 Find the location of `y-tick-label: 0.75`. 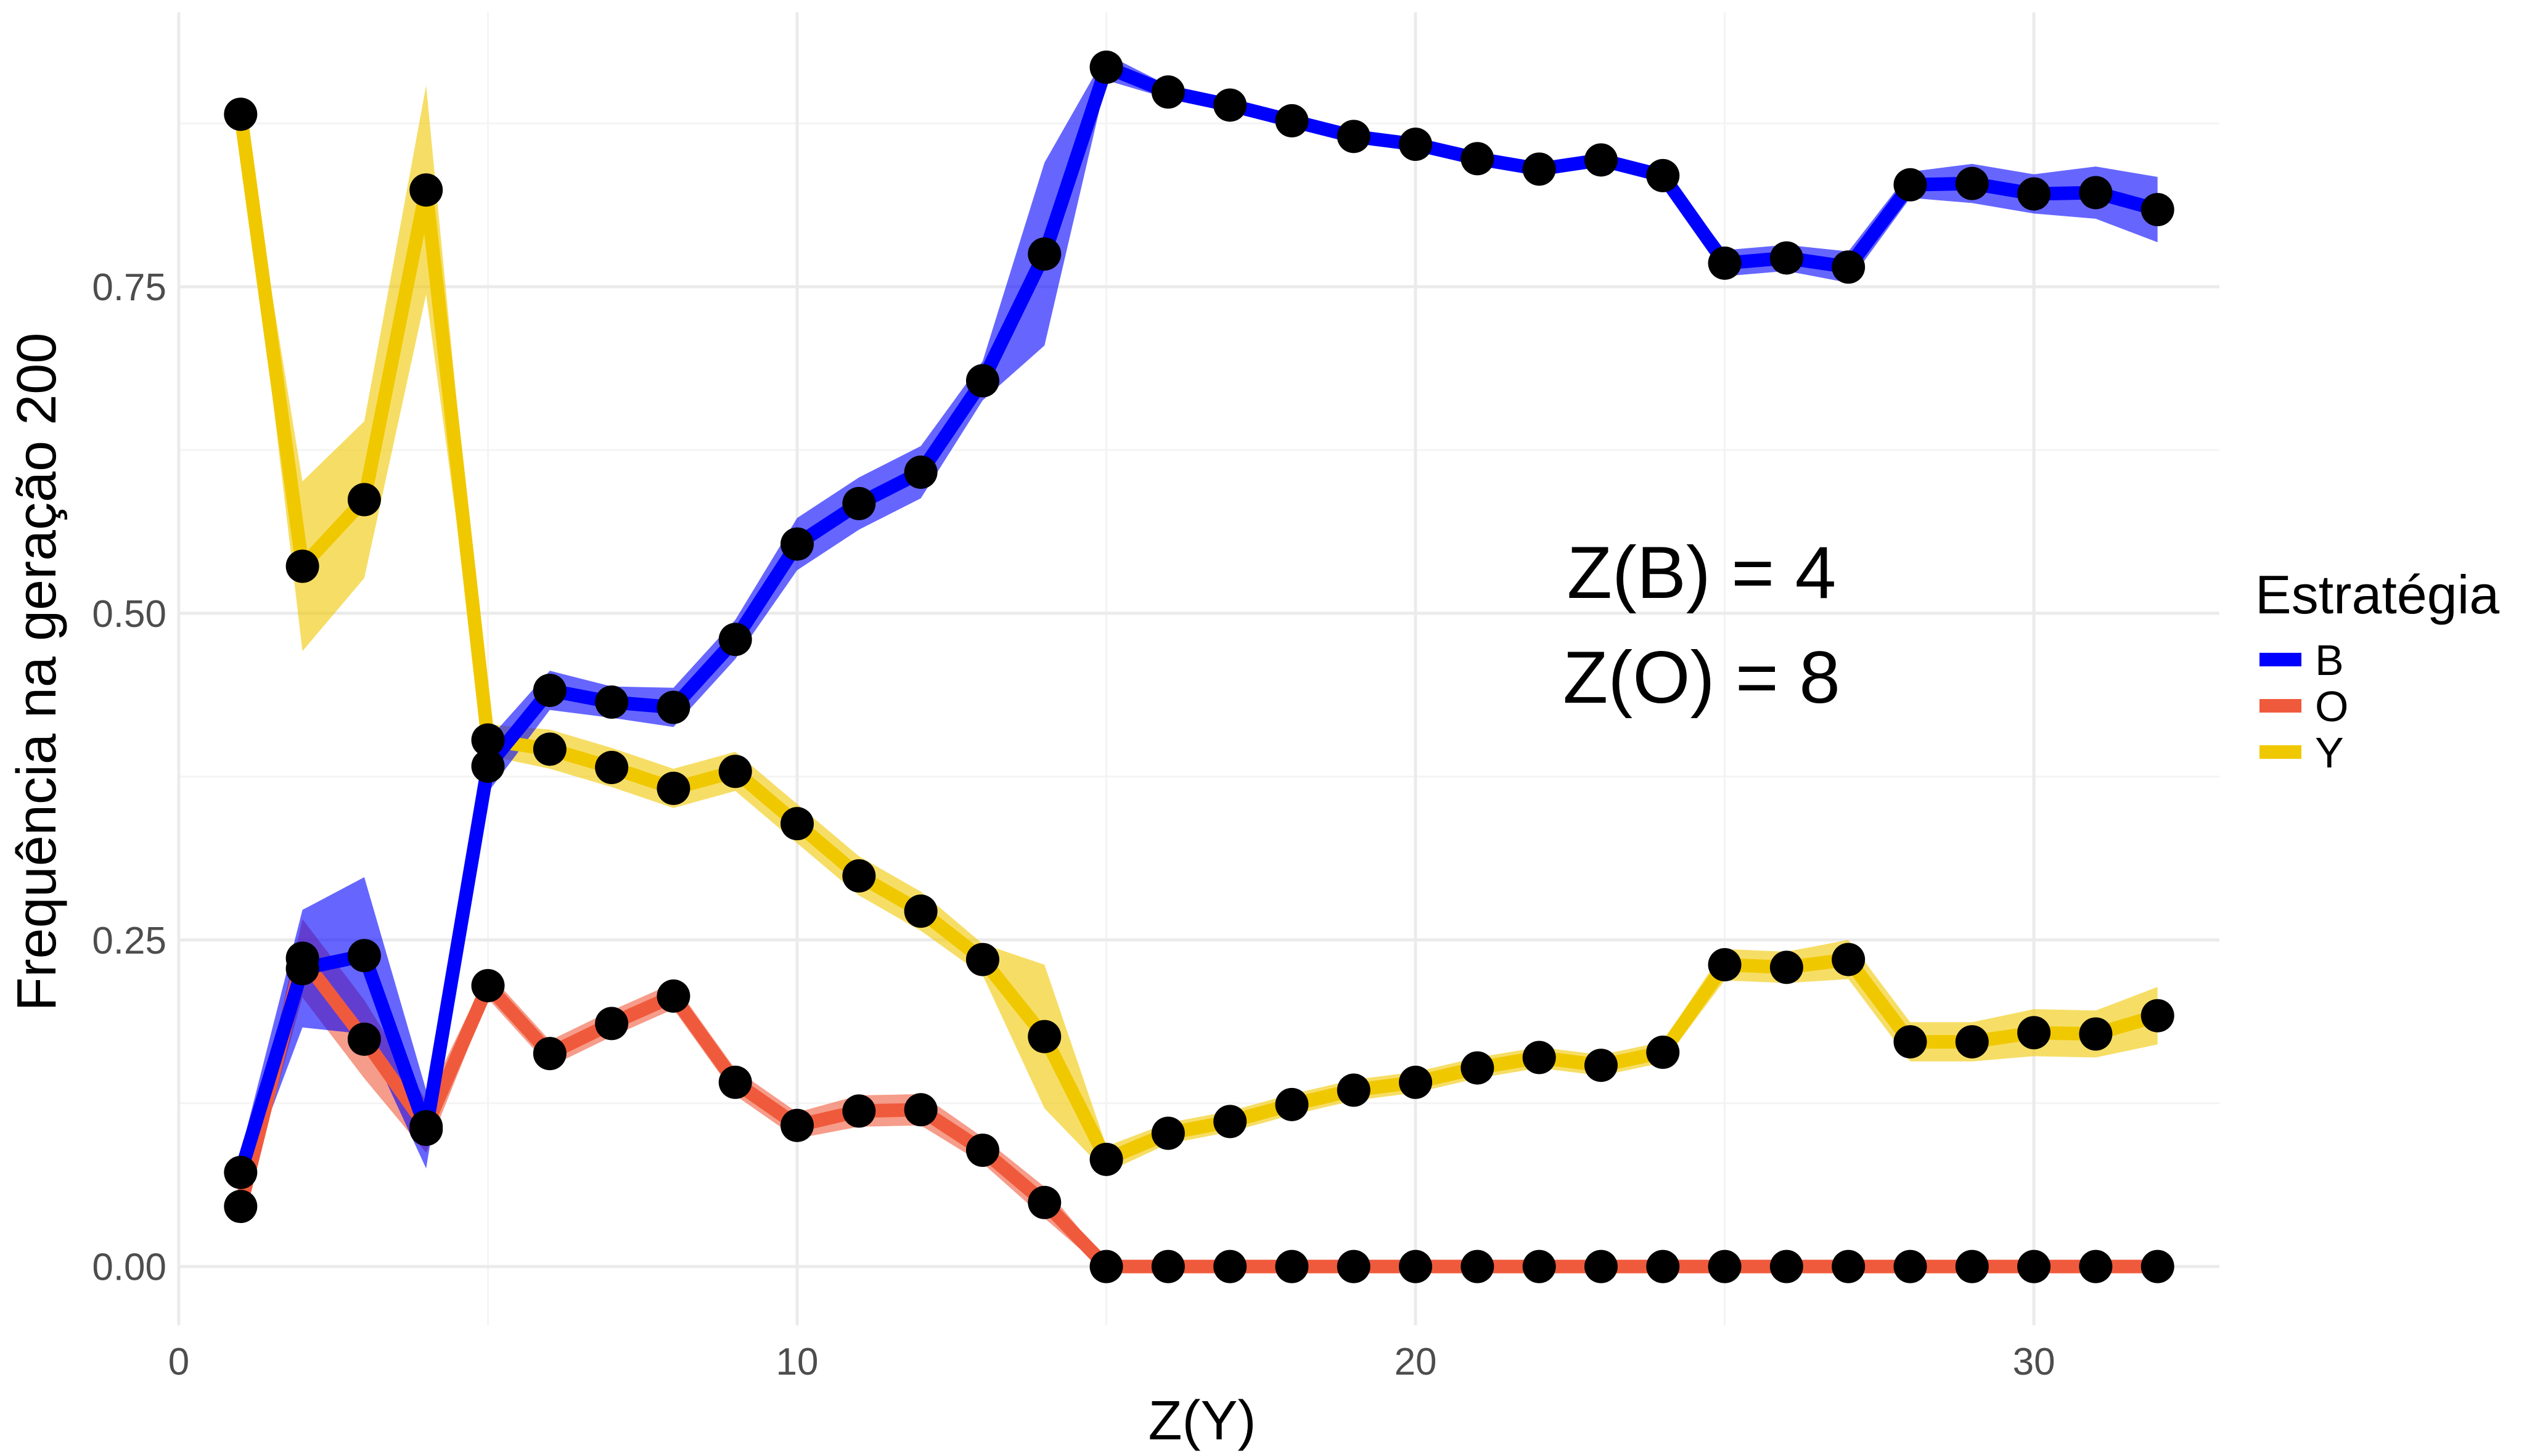

y-tick-label: 0.75 is located at coordinates (129, 287).